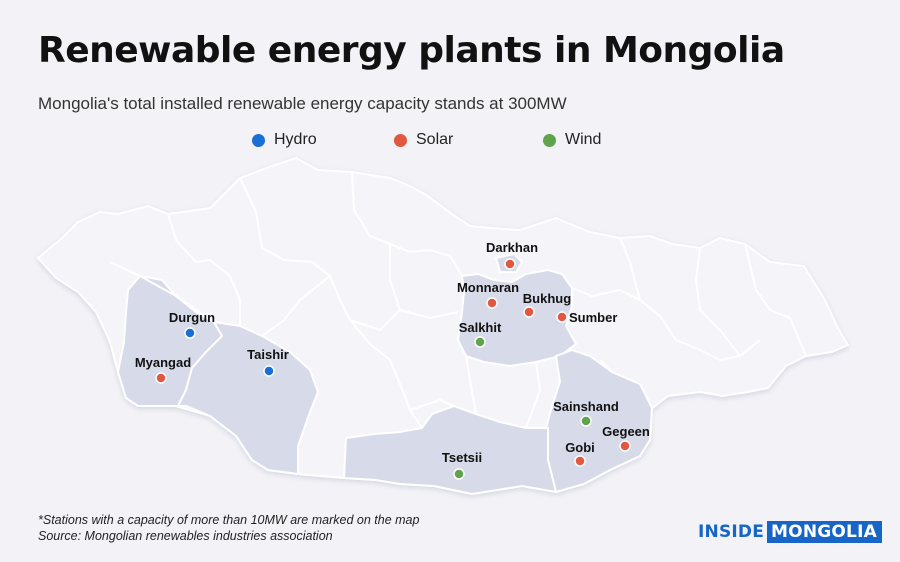  What do you see at coordinates (580, 447) in the screenshot?
I see `plant-label-gobi: Gobi` at bounding box center [580, 447].